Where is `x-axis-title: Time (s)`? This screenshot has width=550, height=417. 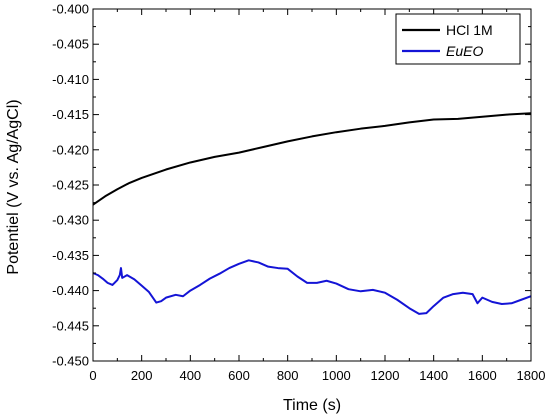
x-axis-title: Time (s) is located at coordinates (312, 405).